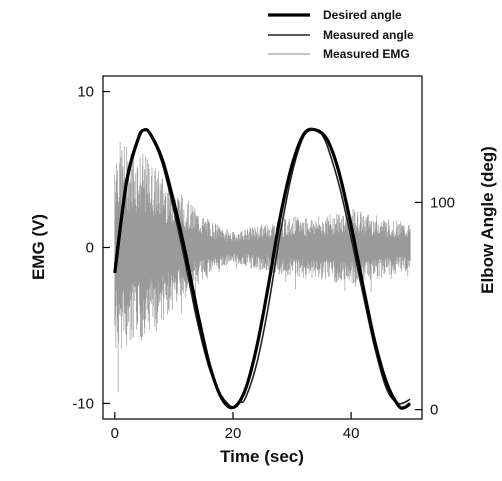 The height and width of the screenshot is (481, 502). Describe the element at coordinates (362, 15) in the screenshot. I see `legend-label-desired-angle: Desired angle` at that location.